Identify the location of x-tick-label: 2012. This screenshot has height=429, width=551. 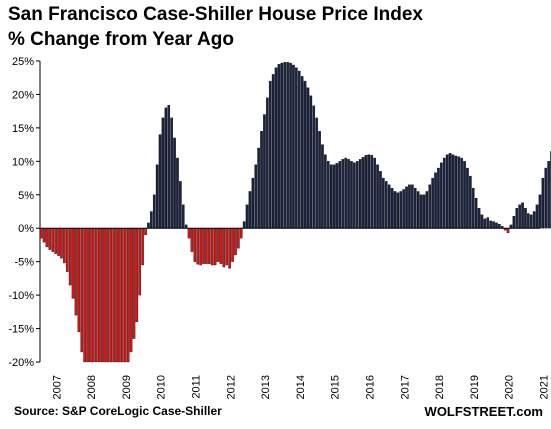
(231, 387).